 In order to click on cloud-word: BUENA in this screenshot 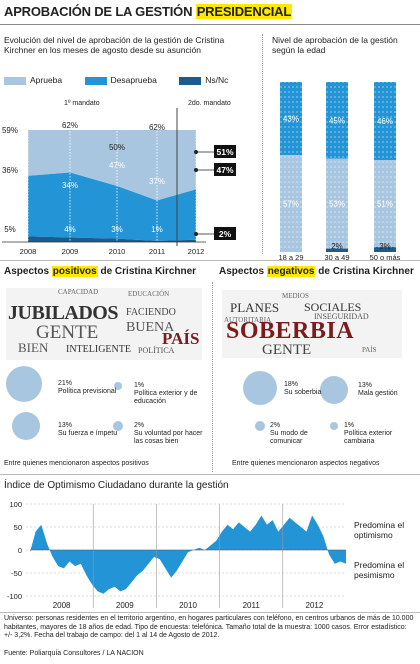, I will do `click(150, 327)`.